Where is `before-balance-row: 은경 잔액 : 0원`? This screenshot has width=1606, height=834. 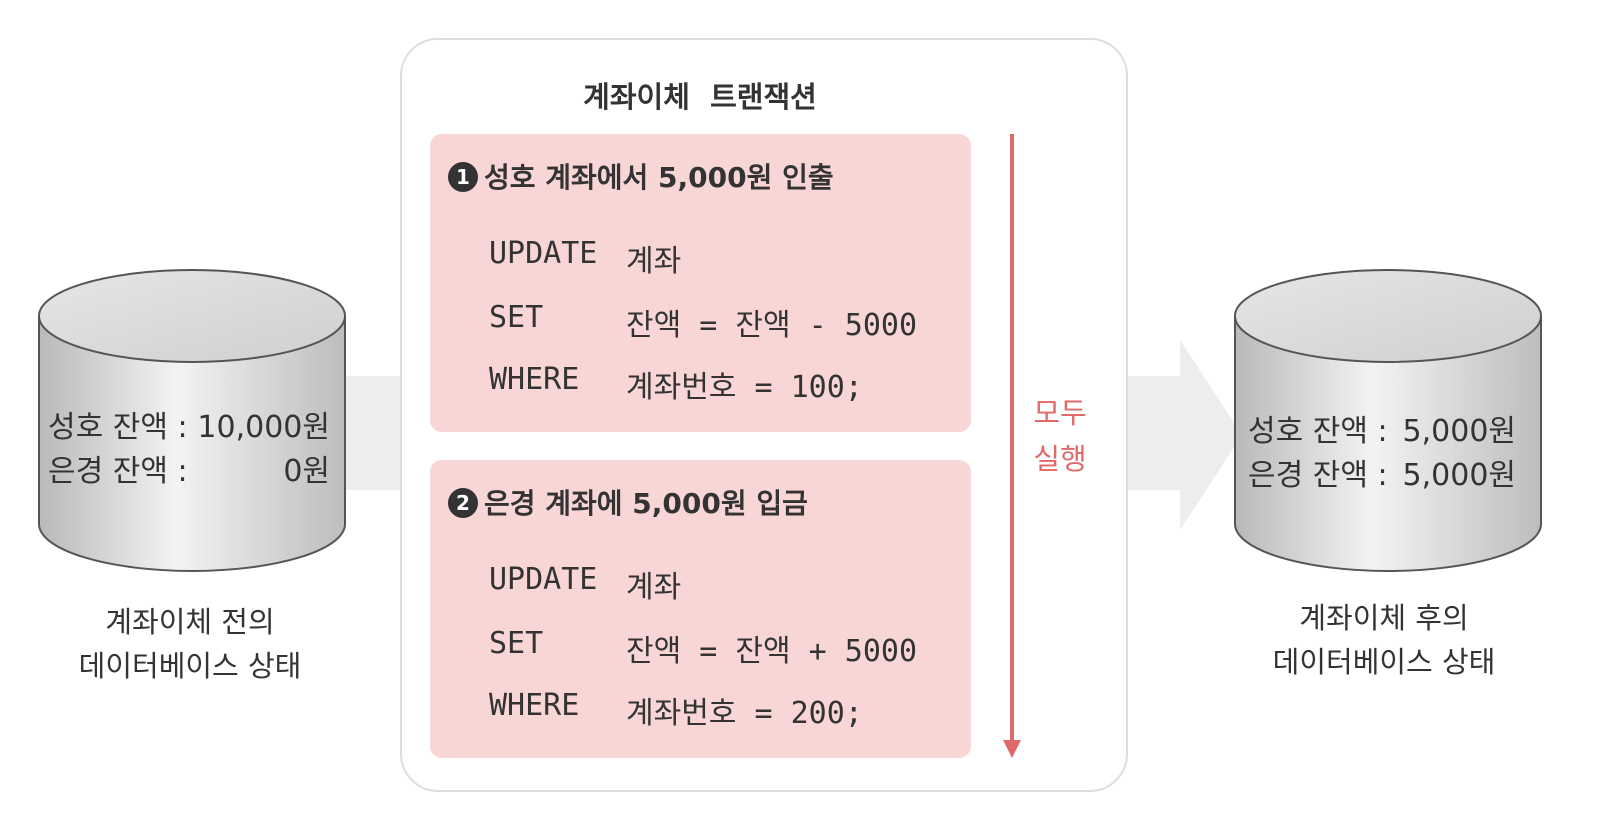
before-balance-row: 은경 잔액 : 0원 is located at coordinates (189, 472).